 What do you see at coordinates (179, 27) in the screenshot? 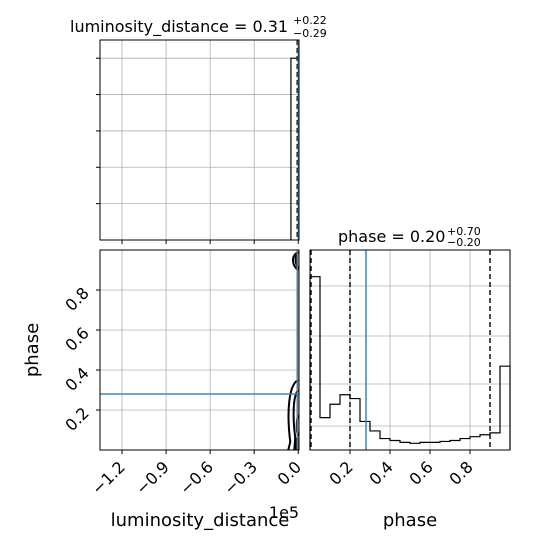
I see `luminosity-distance-title: luminosity_distance = 0.31` at bounding box center [179, 27].